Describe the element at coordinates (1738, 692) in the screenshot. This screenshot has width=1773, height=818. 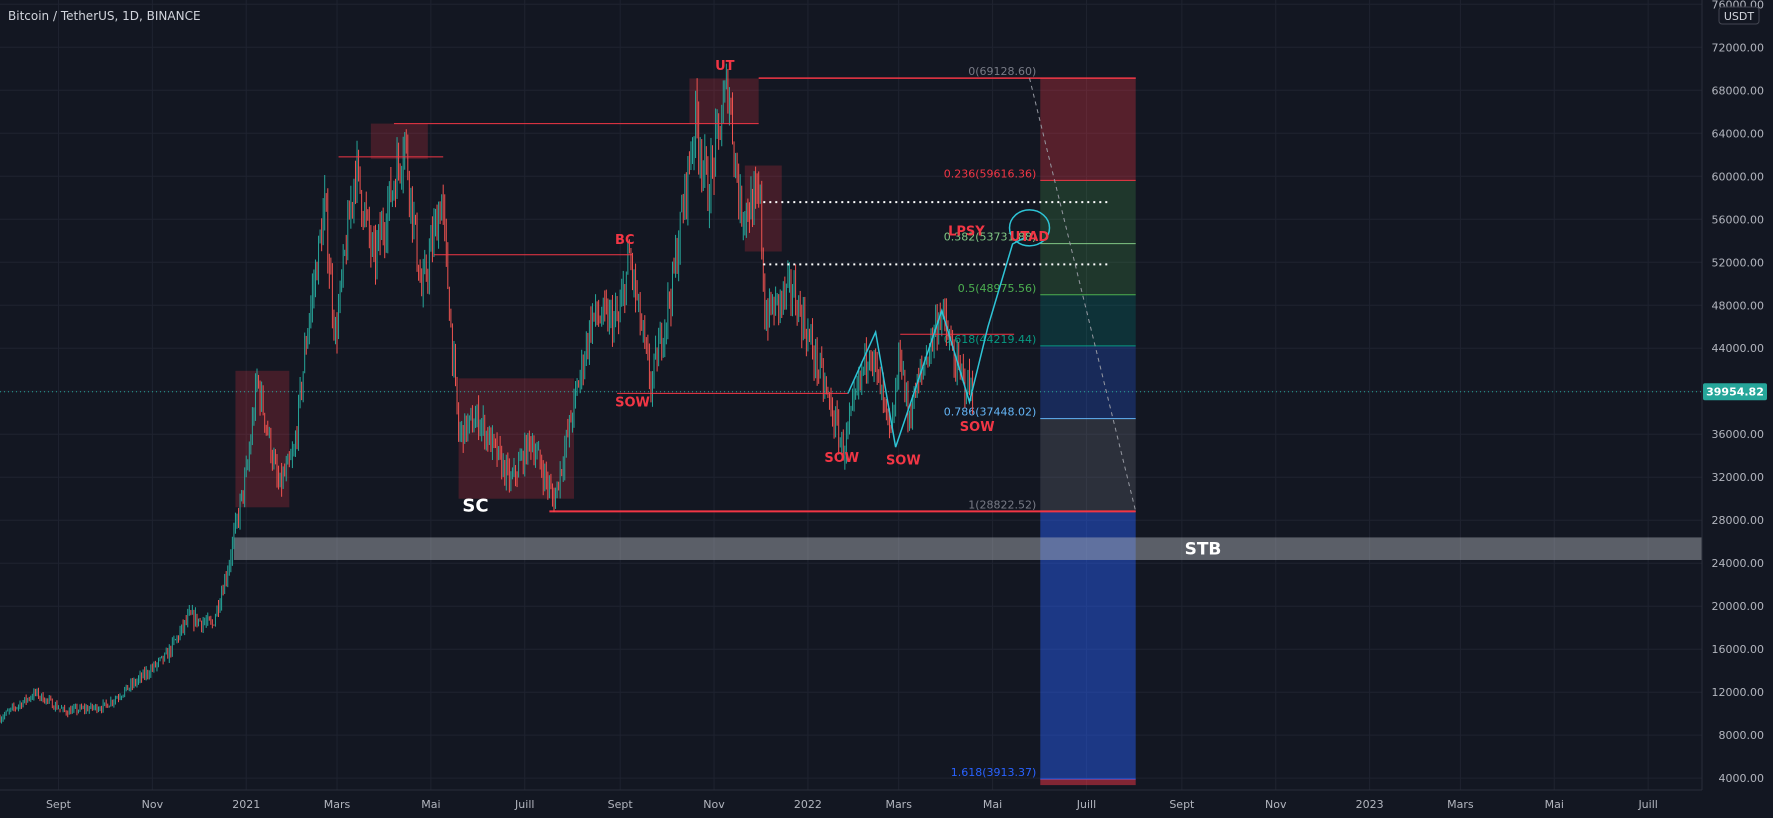
I see `y-tick-label: 12000.00` at that location.